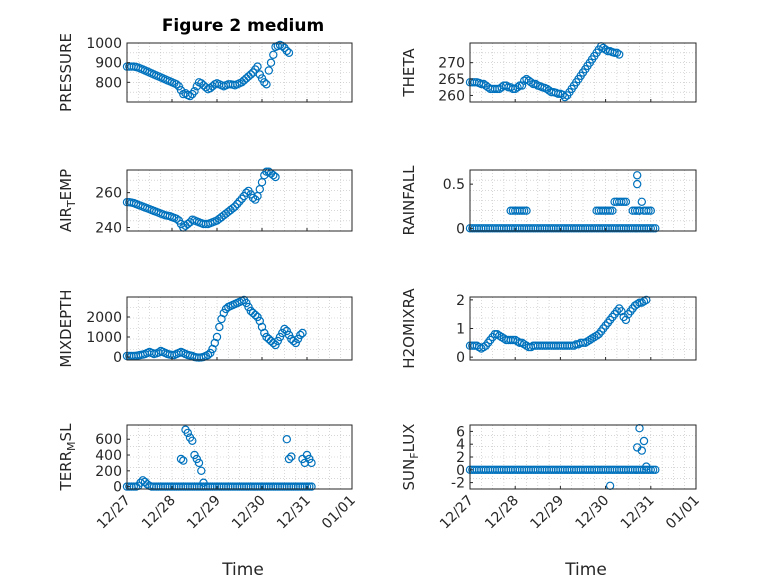 The image size is (778, 583). What do you see at coordinates (410, 457) in the screenshot?
I see `y-axis-label: SUNFLUX` at bounding box center [410, 457].